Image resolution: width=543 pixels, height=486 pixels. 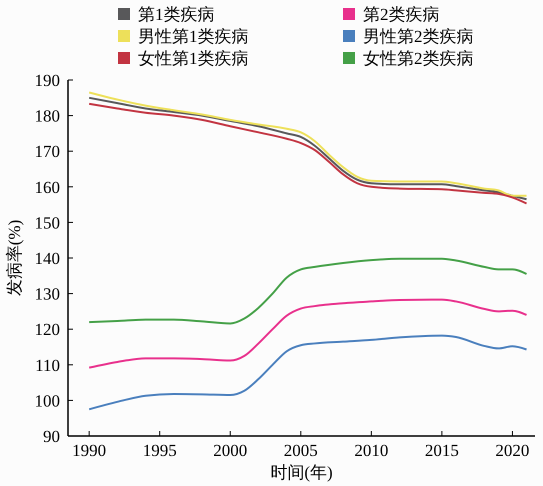 What do you see at coordinates (47, 330) in the screenshot?
I see `y-tick-label: 120` at bounding box center [47, 330].